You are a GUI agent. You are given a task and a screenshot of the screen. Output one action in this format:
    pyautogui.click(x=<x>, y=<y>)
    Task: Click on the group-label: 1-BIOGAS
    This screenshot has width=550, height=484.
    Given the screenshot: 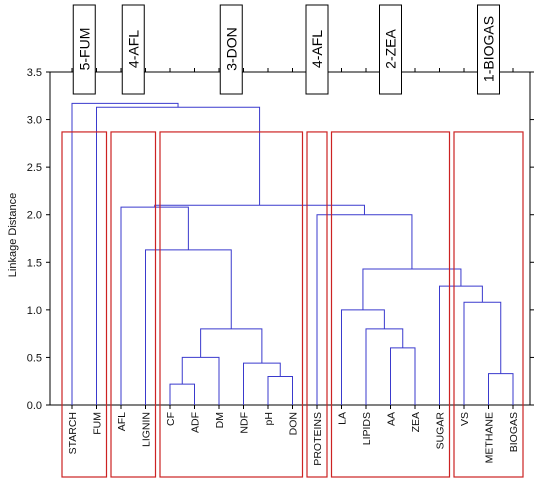 What is the action you would take?
    pyautogui.click(x=489, y=49)
    